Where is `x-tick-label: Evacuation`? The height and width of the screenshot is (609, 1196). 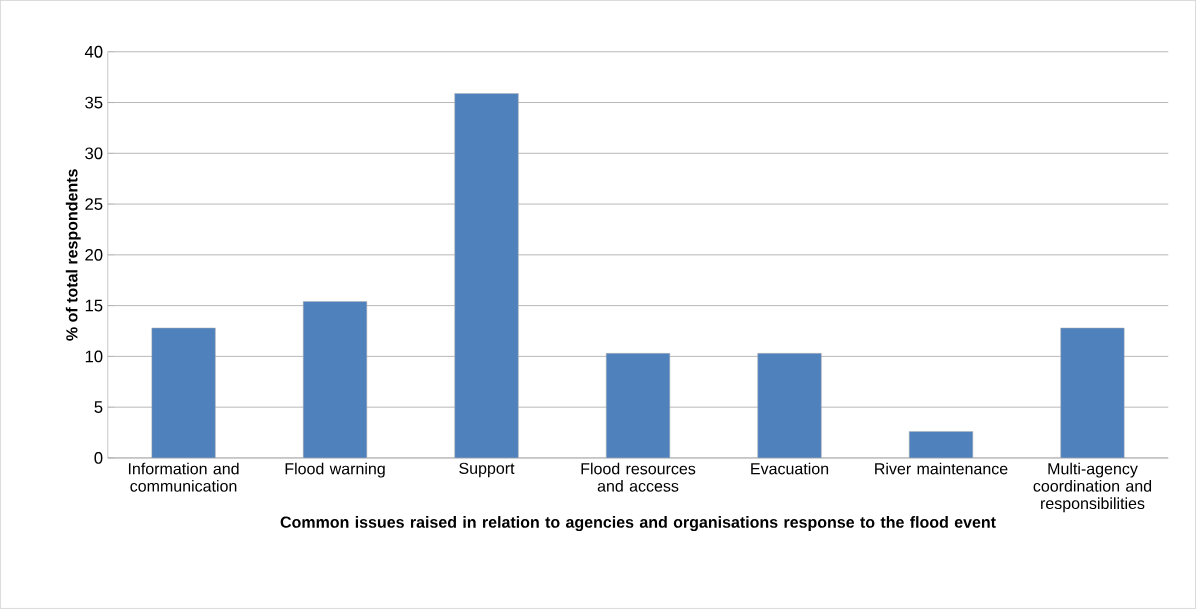 x-tick-label: Evacuation is located at coordinates (790, 468).